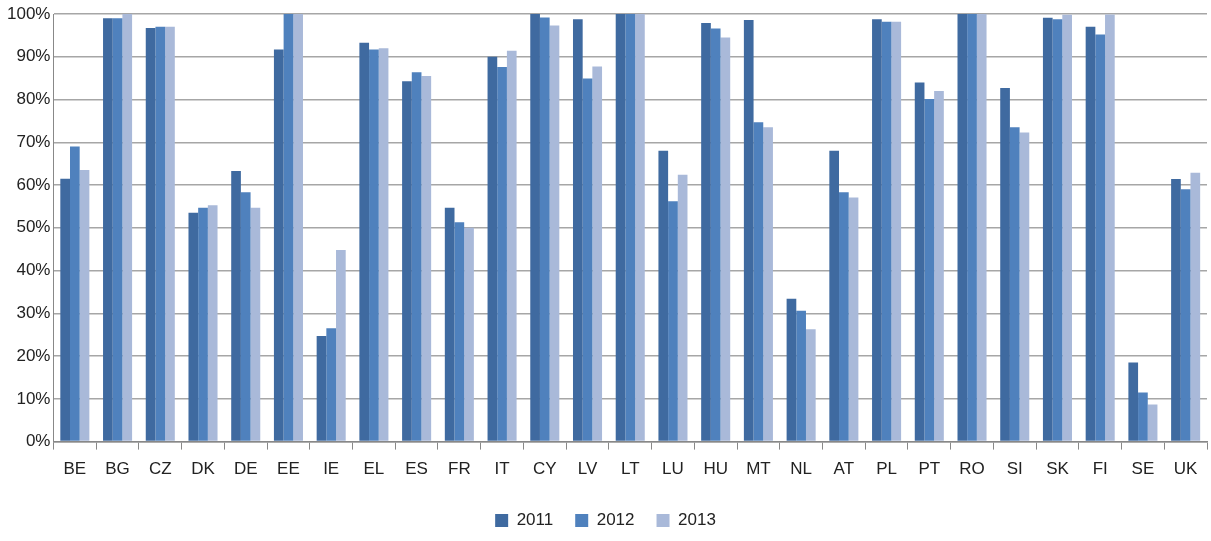  I want to click on x-tick-label: SK, so click(1058, 469).